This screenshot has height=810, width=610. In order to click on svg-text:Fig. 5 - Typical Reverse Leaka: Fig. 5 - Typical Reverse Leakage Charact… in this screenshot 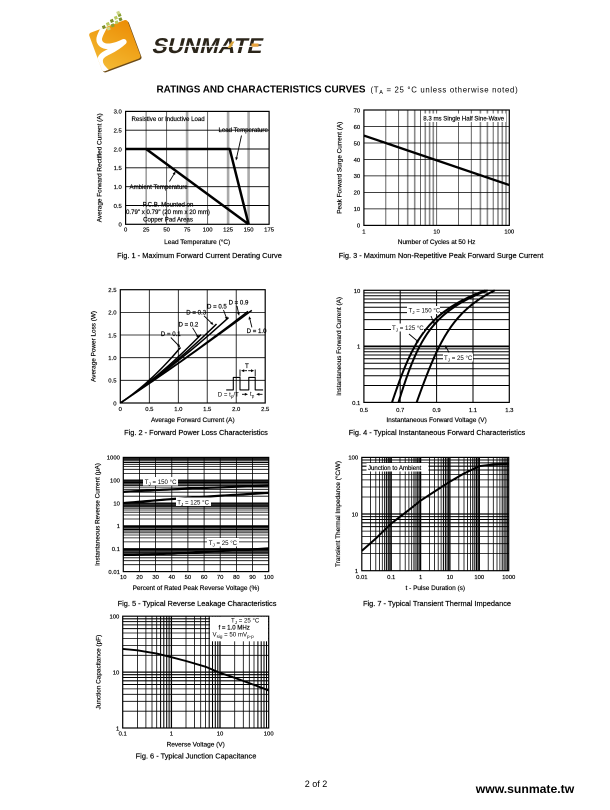, I will do `click(197, 603)`.